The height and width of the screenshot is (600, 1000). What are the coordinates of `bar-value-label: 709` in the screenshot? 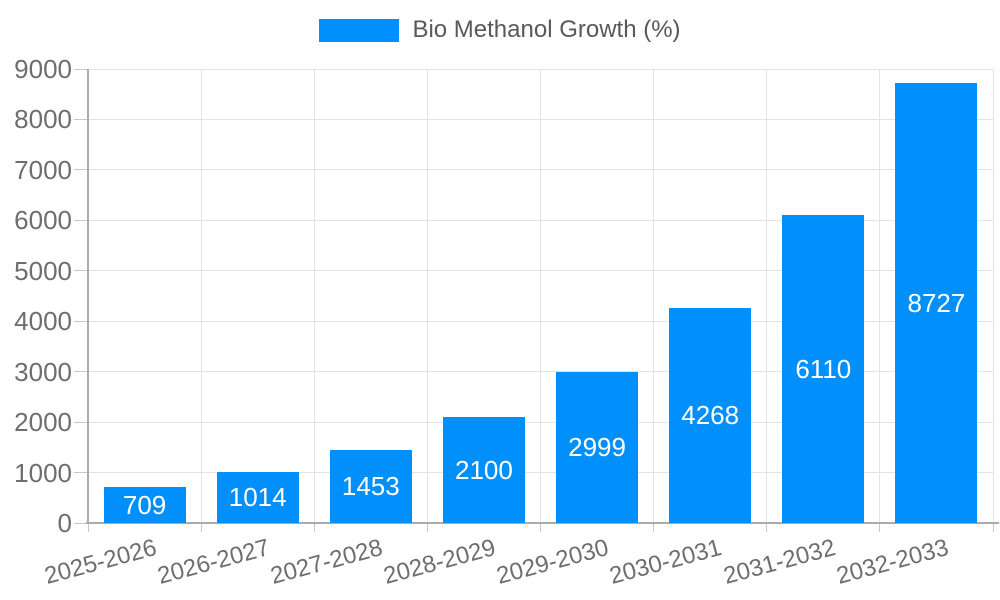 It's located at (144, 505).